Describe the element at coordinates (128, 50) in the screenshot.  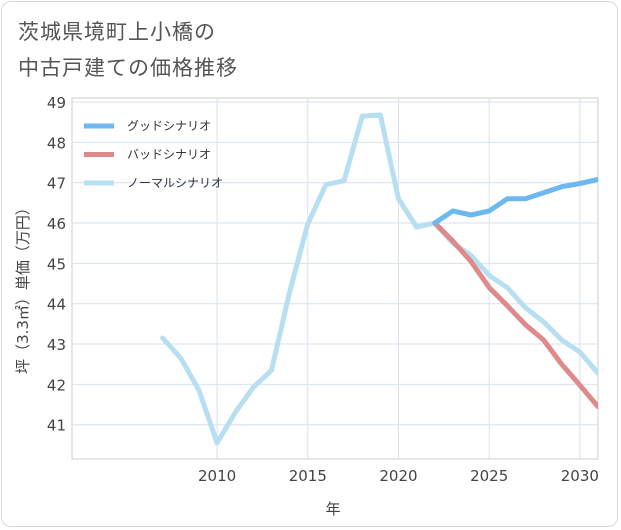
I see `chart-title: 茨城県境町上小橋の 中古戸建ての価格推移` at that location.